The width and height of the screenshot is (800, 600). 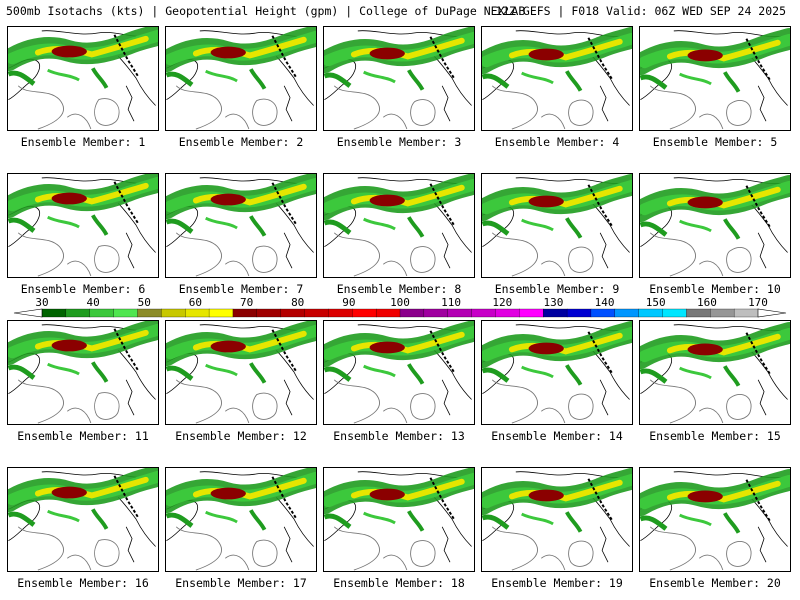 I want to click on colorbar-tick-label: 80, so click(x=297, y=302).